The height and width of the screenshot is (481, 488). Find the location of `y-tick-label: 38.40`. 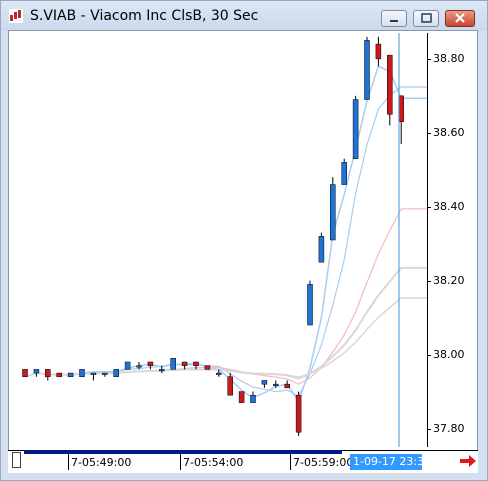

y-tick-label: 38.40 is located at coordinates (449, 206).